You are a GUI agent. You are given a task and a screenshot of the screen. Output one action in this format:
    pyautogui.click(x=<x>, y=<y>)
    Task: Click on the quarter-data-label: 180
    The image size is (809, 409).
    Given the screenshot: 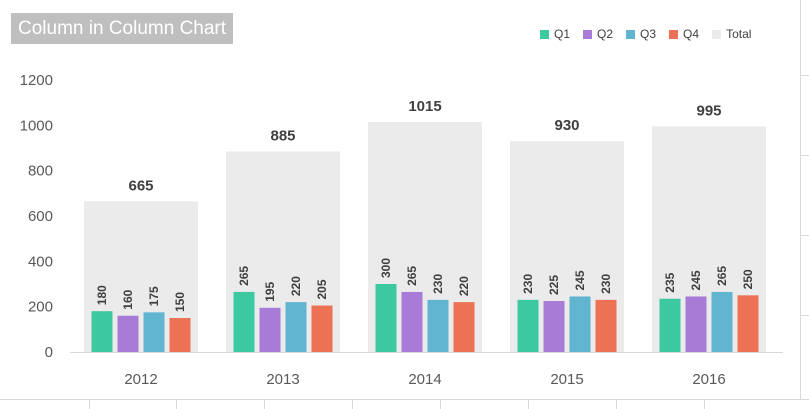 What is the action you would take?
    pyautogui.click(x=102, y=295)
    